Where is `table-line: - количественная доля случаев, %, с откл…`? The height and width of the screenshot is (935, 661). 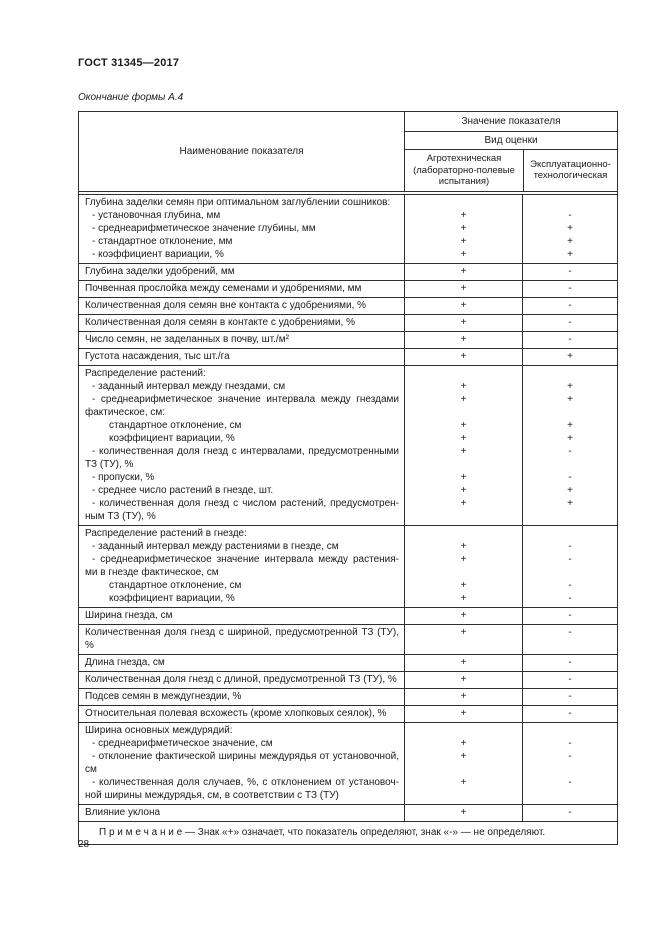
table-line: - количественная доля случаев, %, с откл… is located at coordinates (348, 789).